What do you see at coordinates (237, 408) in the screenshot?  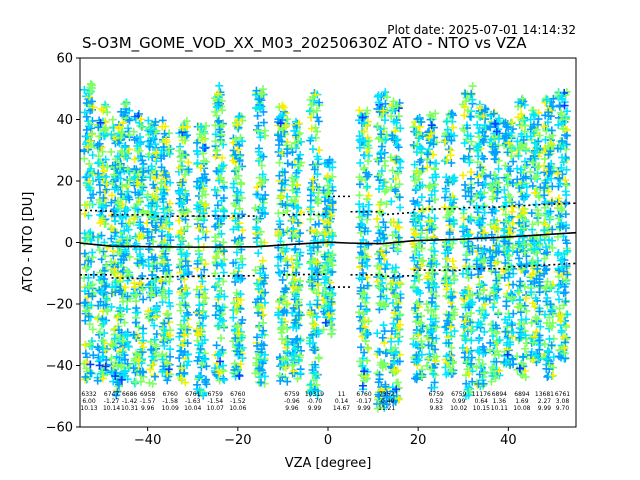 I see `bin-annotation-text: 10.06` at bounding box center [237, 408].